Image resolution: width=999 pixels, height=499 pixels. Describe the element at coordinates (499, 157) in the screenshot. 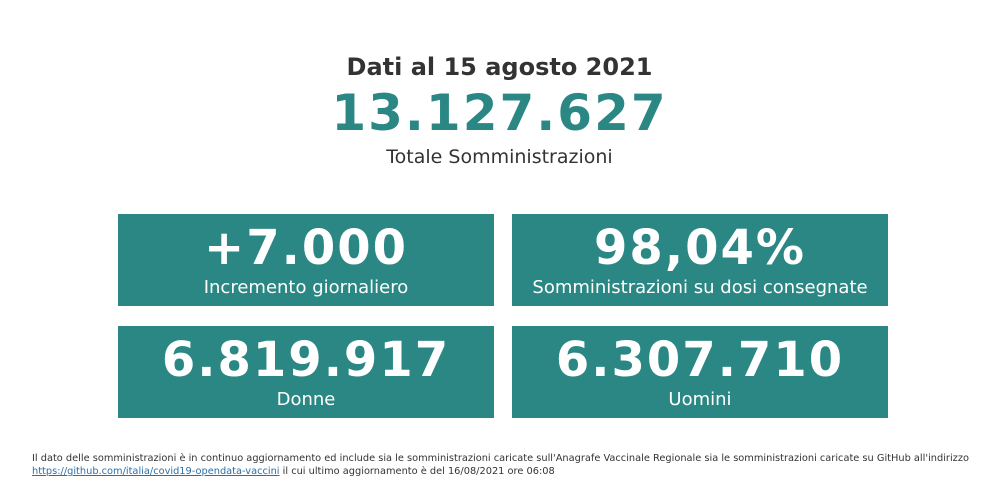

I see `total-administrations-label: Totale Somministrazioni` at that location.